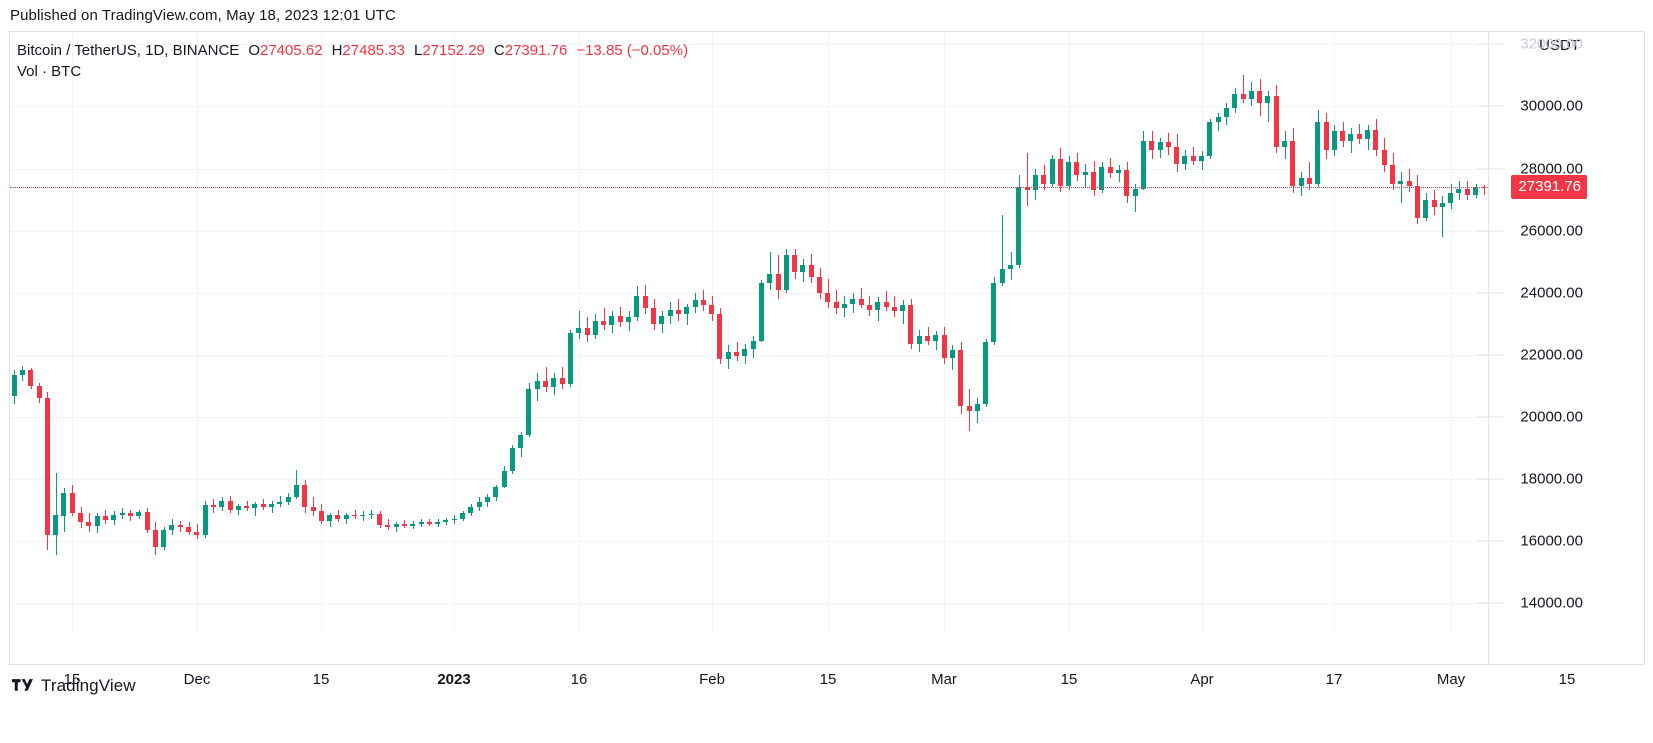  Describe the element at coordinates (74, 686) in the screenshot. I see `tradingview-logo: TradingView` at that location.